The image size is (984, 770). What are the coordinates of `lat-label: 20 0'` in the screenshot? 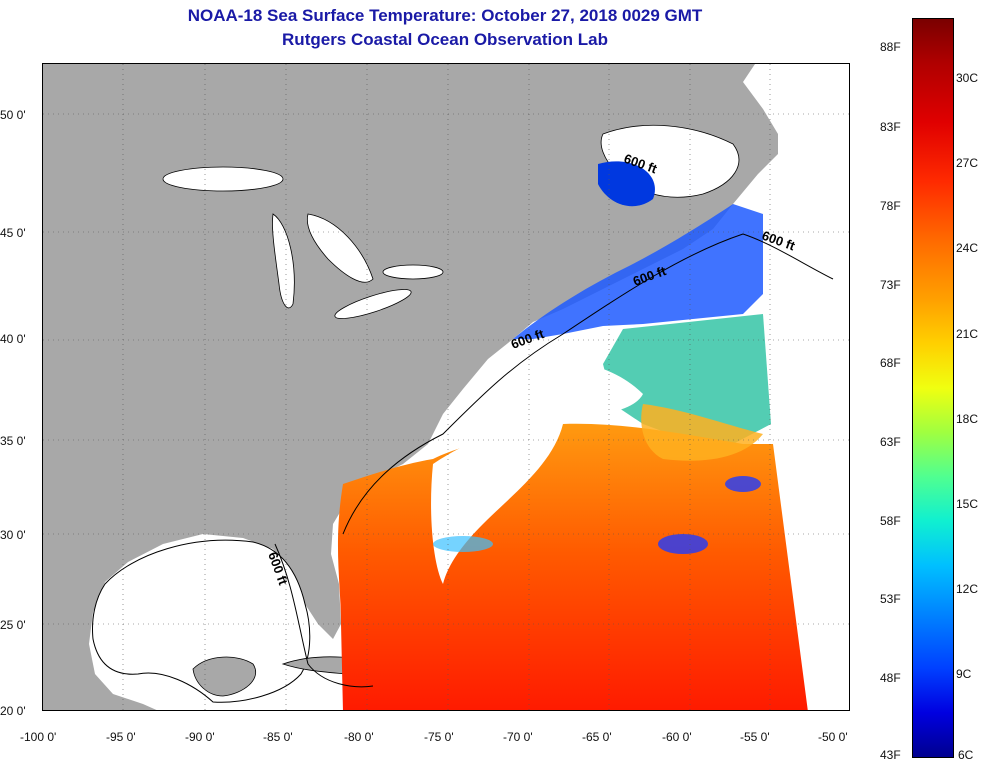 It's located at (13, 711).